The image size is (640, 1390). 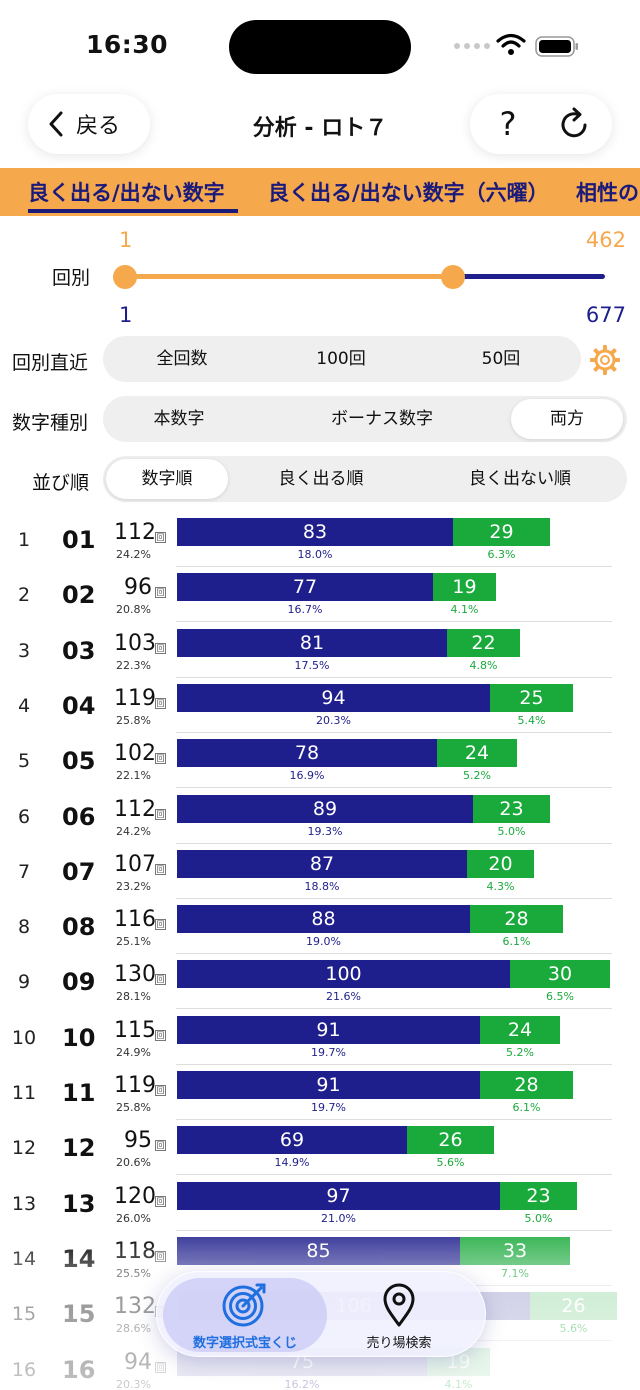 I want to click on total-percent: 28.1%, so click(x=133, y=997).